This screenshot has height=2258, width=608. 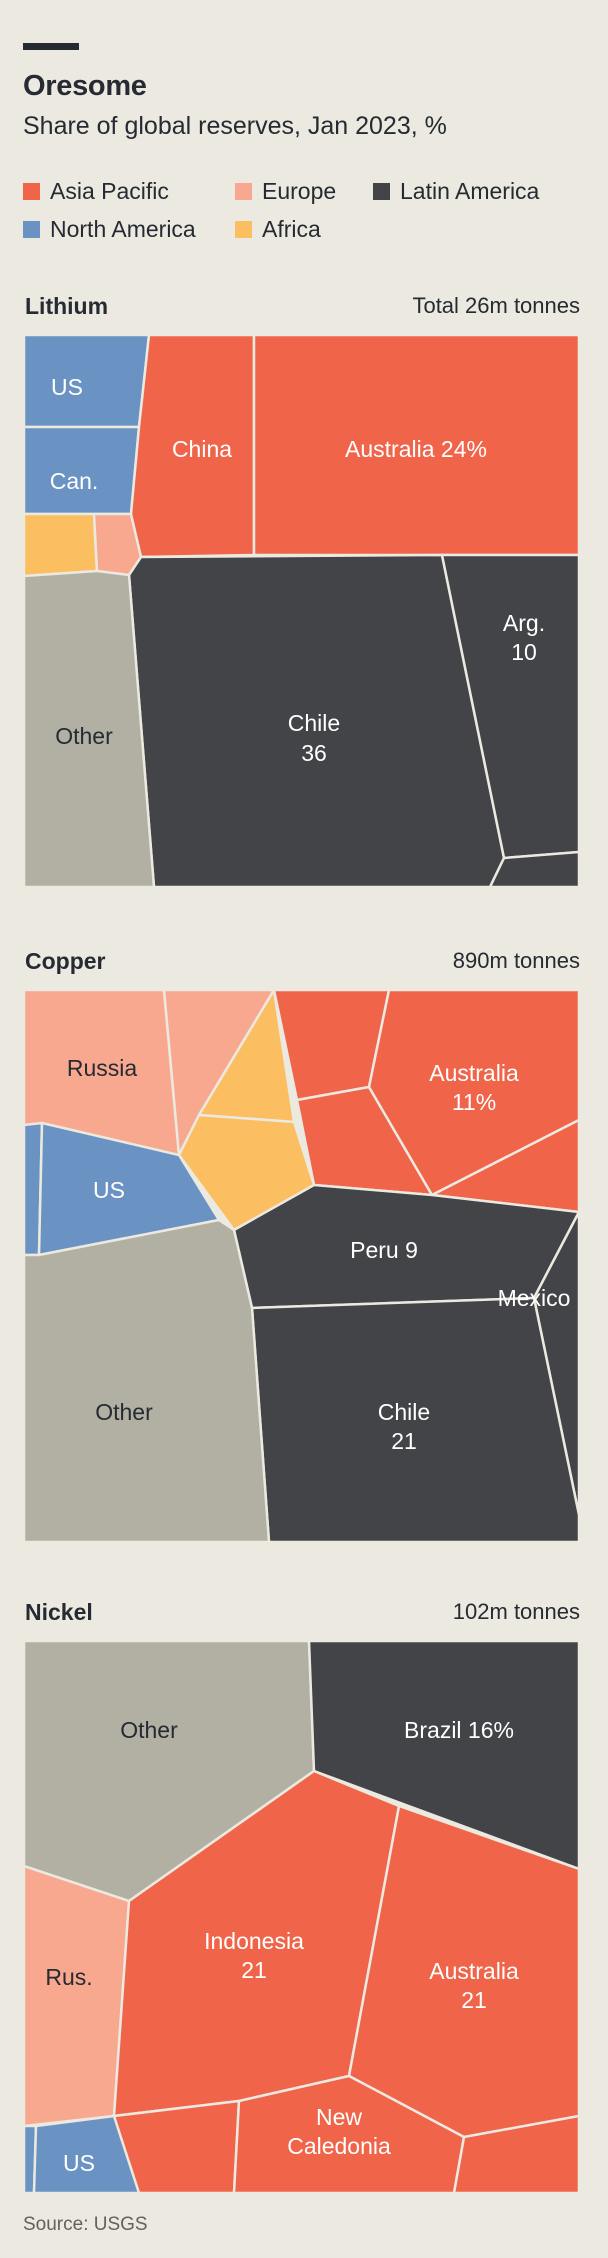 I want to click on cell-value-label: 11%, so click(x=474, y=1102).